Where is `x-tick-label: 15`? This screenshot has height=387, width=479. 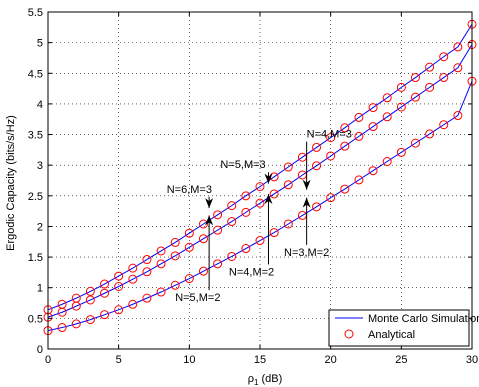 x-tick-label: 15 is located at coordinates (260, 360).